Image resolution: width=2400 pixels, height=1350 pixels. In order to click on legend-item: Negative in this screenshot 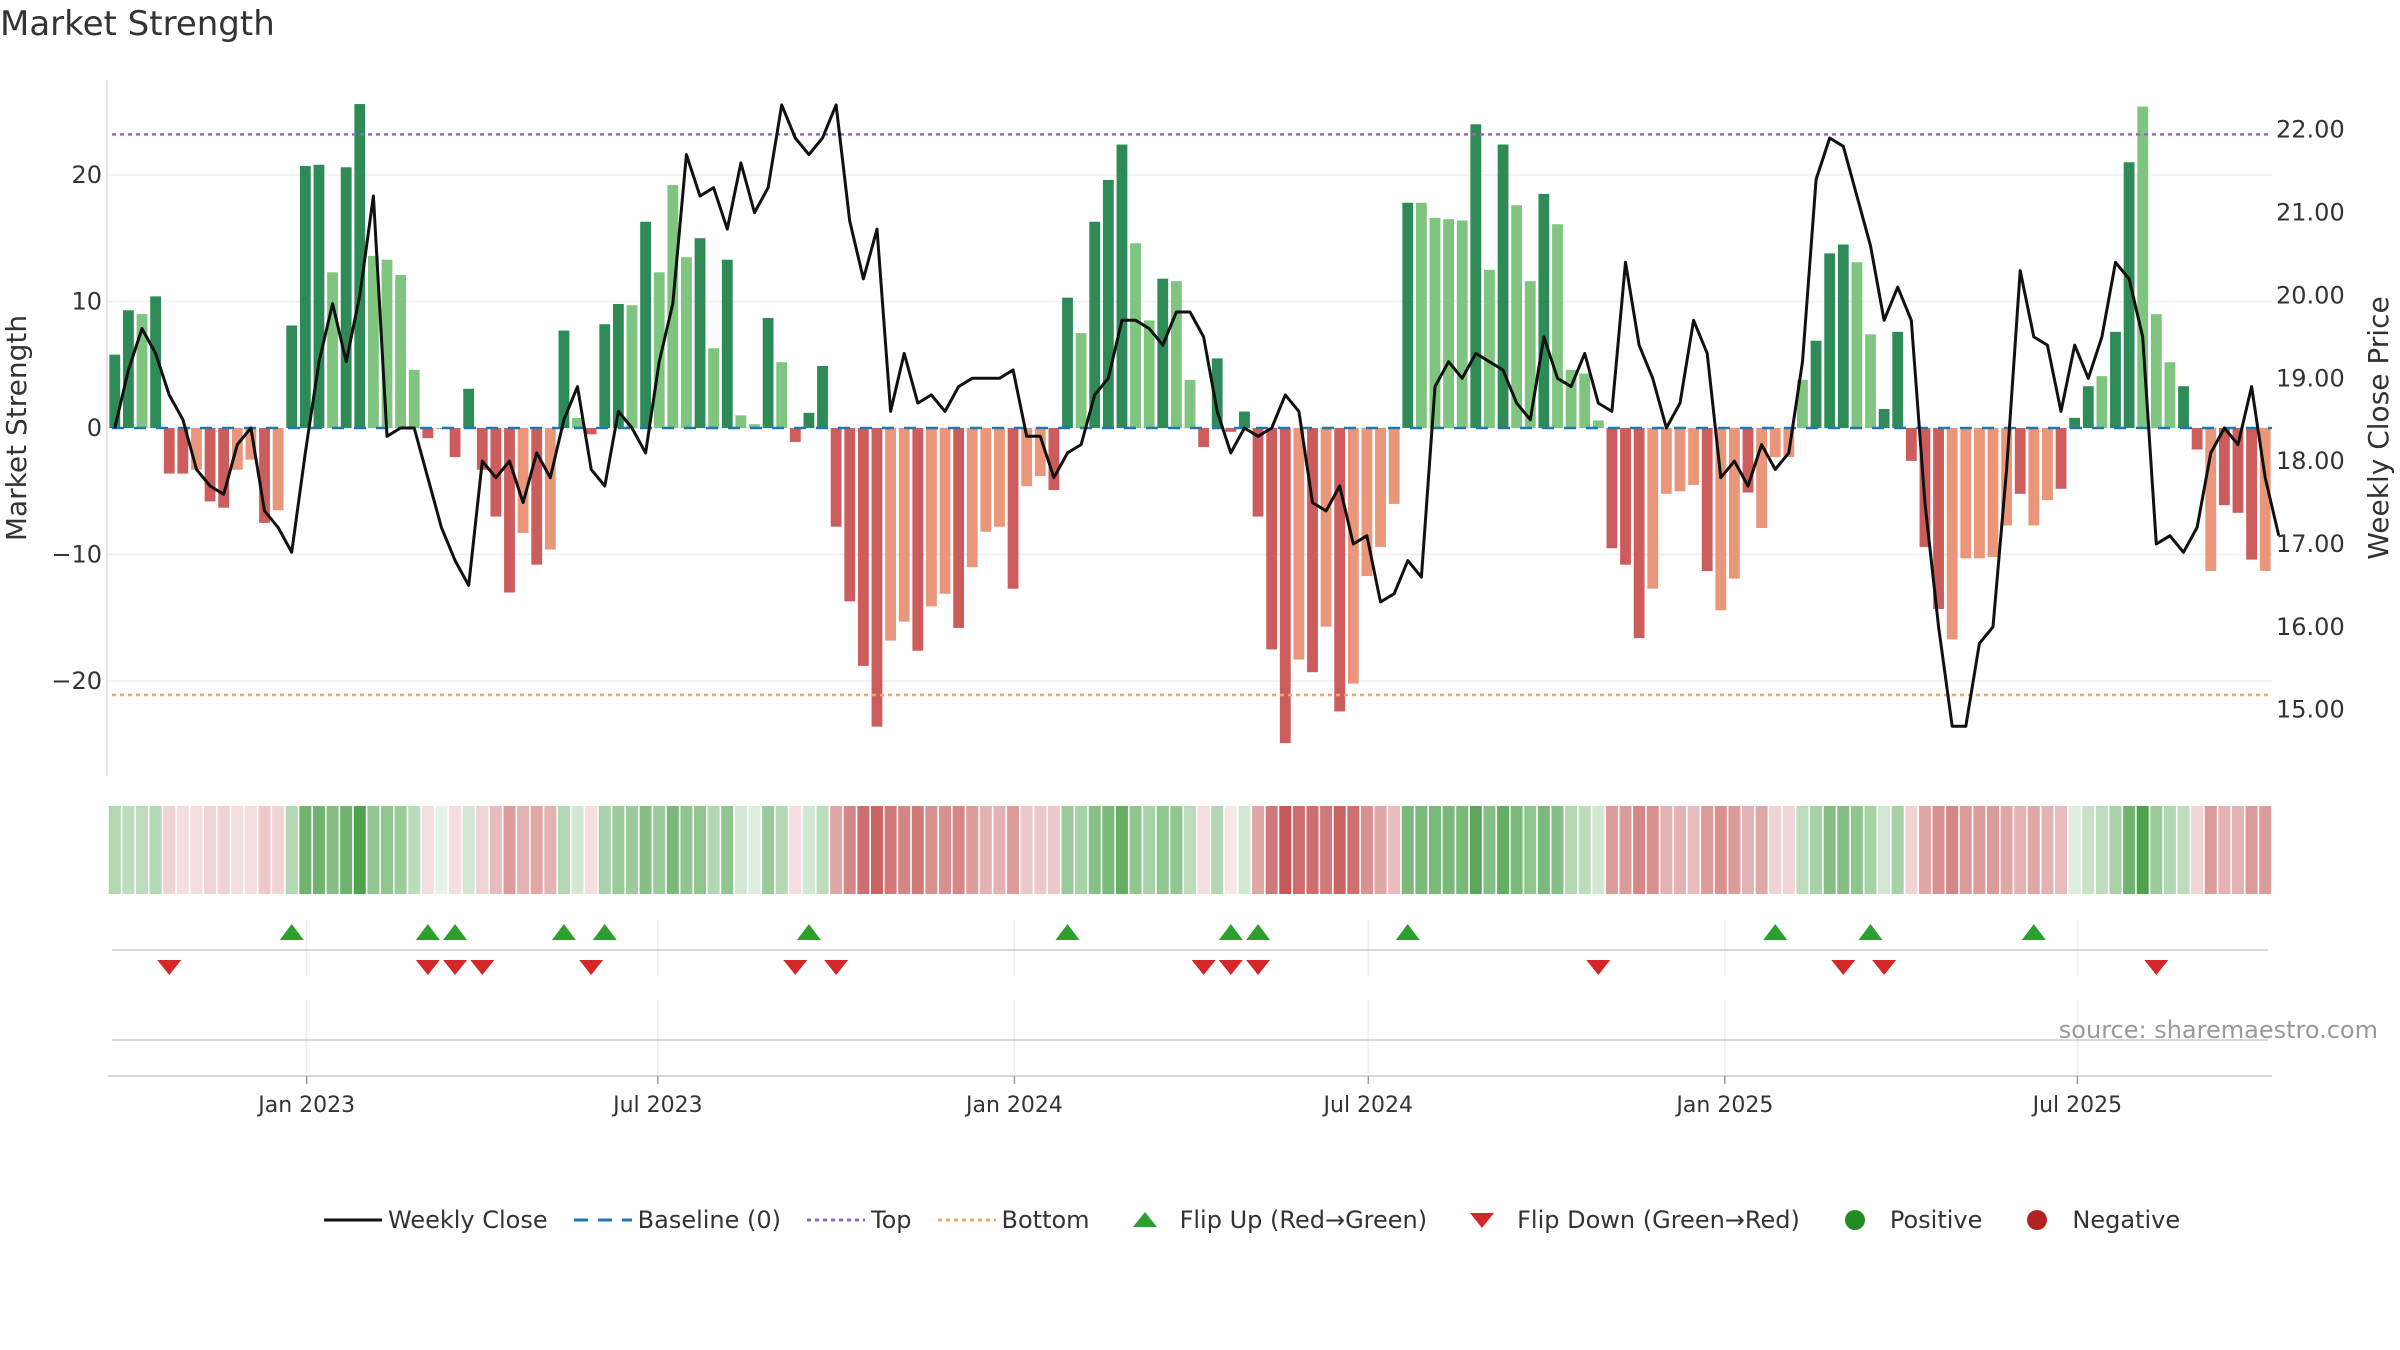, I will do `click(2093, 1220)`.